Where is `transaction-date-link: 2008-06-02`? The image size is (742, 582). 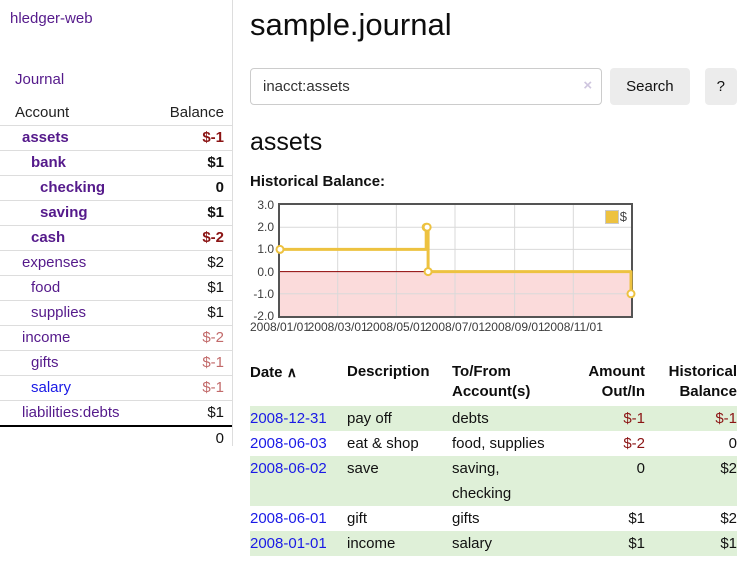
transaction-date-link: 2008-06-02 is located at coordinates (288, 468).